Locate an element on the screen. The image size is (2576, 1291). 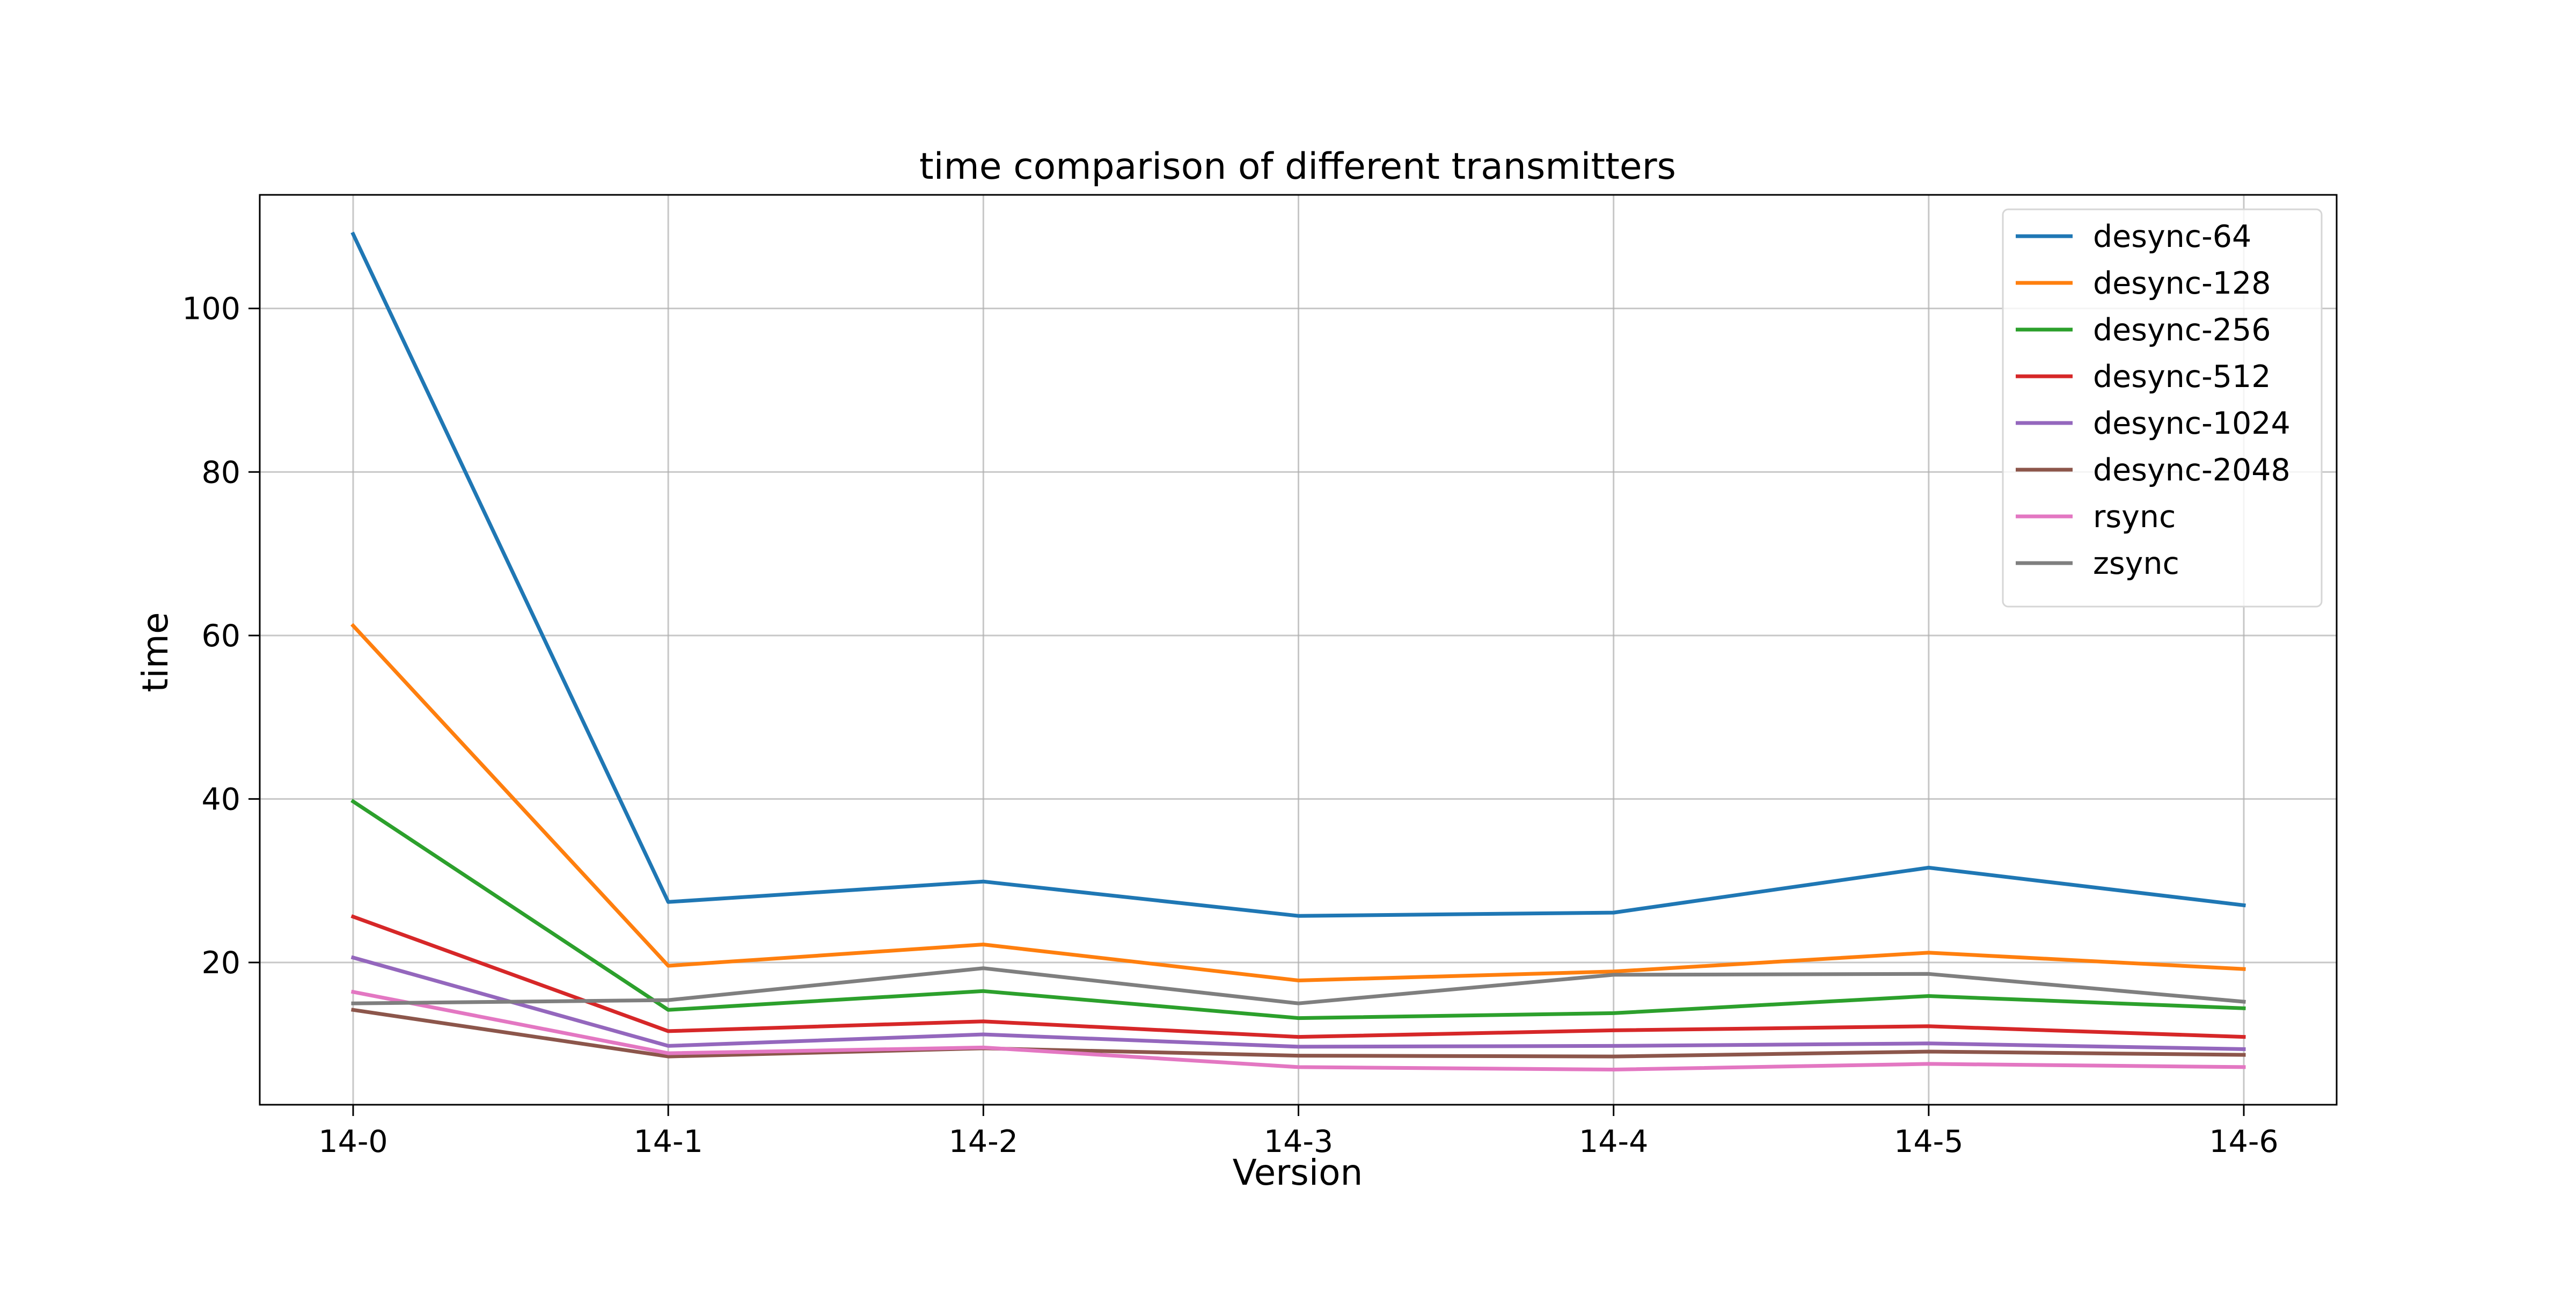
x-tick-label: 14-1 is located at coordinates (667, 1141).